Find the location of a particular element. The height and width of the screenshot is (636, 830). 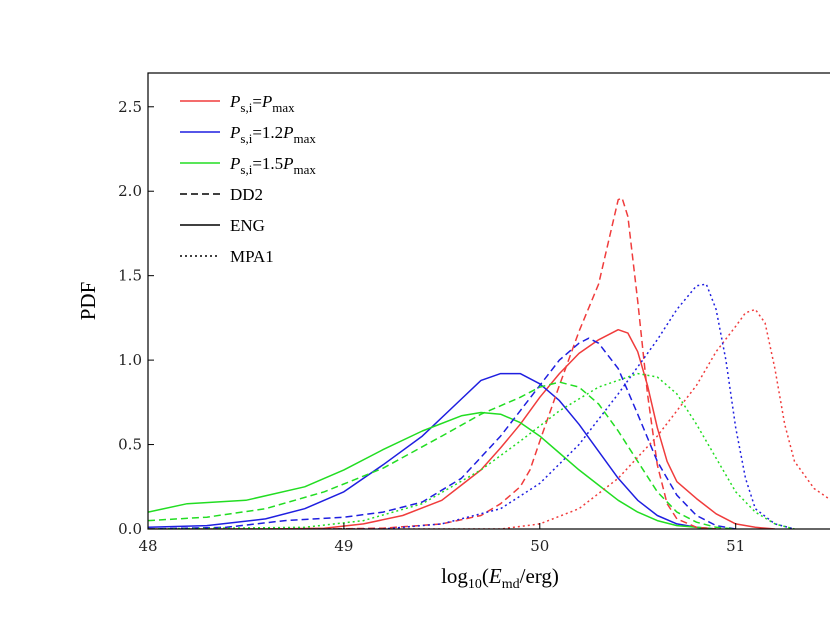

x-tick-label: 49 is located at coordinates (343, 546).